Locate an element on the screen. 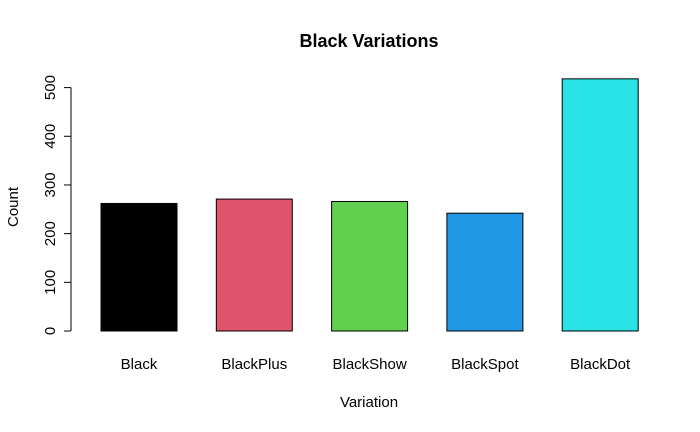  category-labels: Black BlackPlus BlackShow BlackSpot BlackDot is located at coordinates (376, 364).